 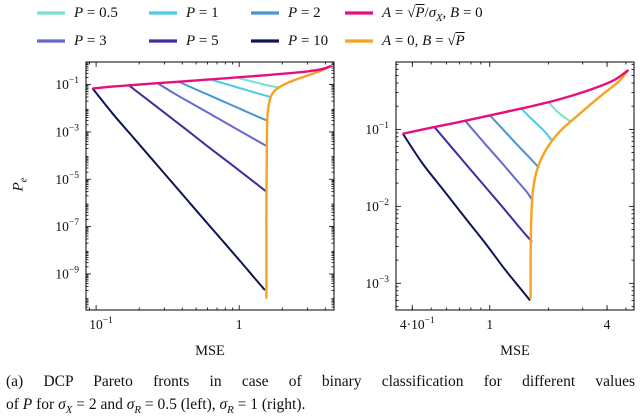 I want to click on legend-item-p05: P = 0.5, so click(x=92, y=13).